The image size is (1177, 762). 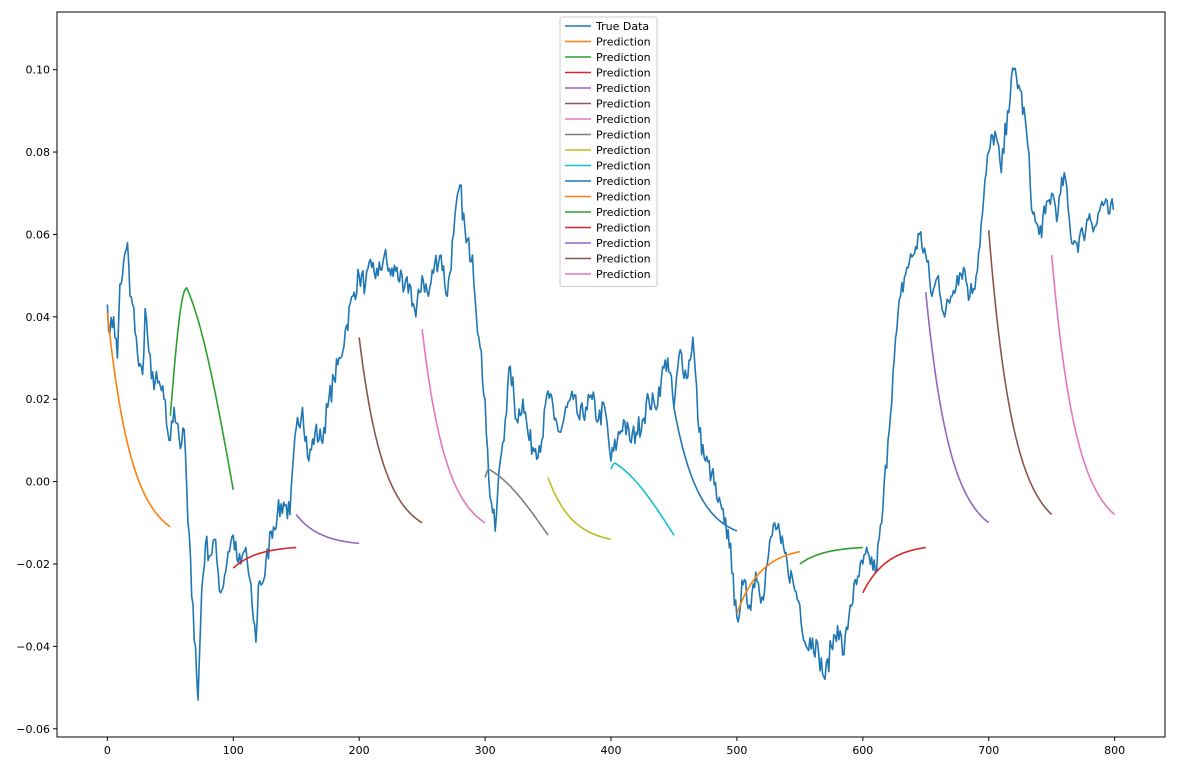 I want to click on y-tick-label: −0.04, so click(x=33, y=646).